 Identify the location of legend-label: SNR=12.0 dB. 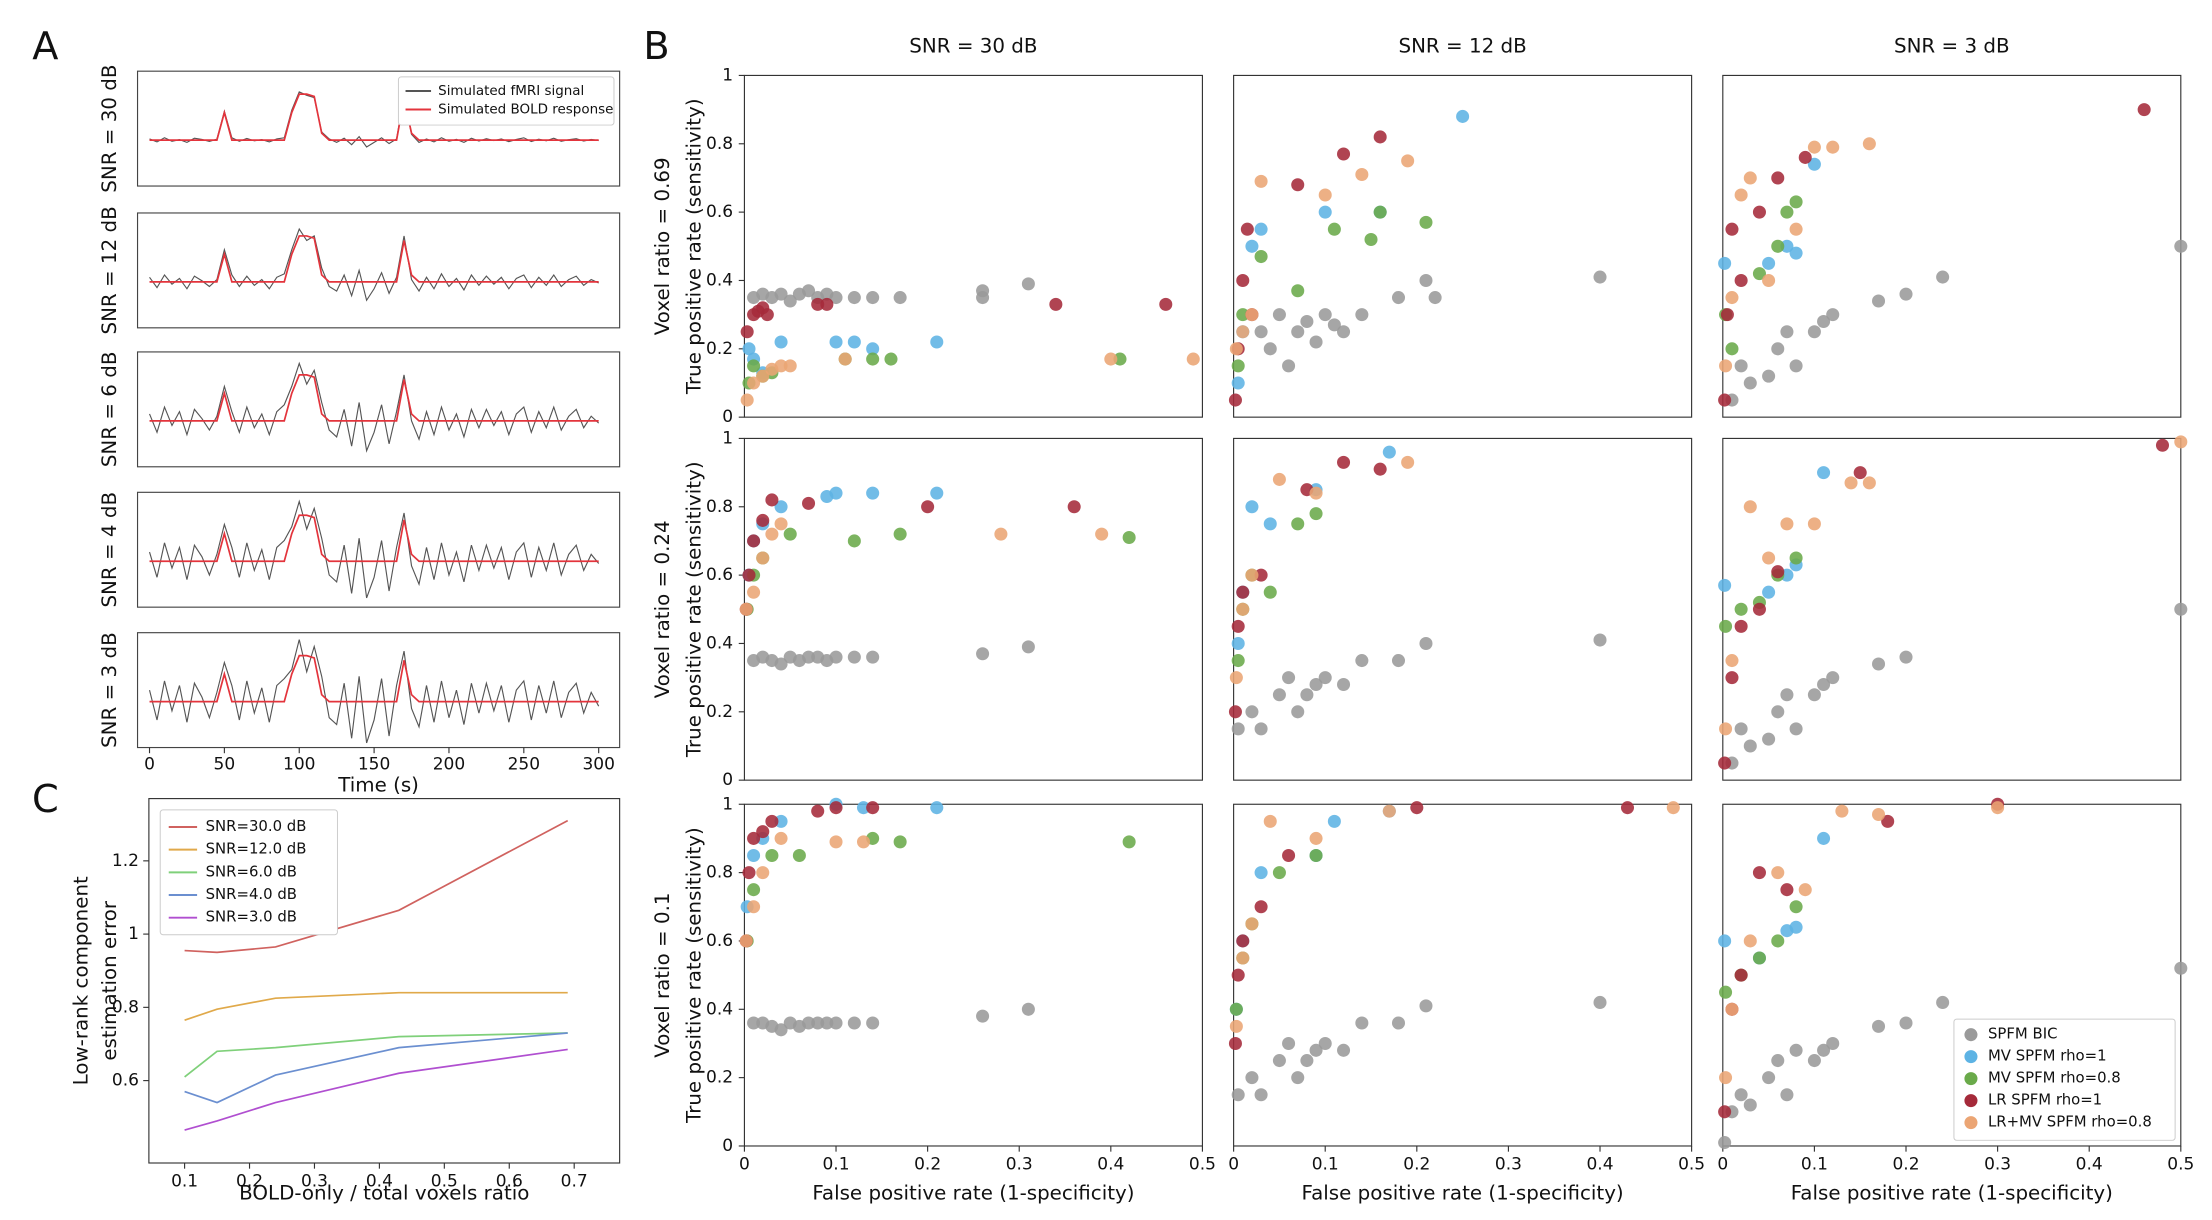
(256, 849).